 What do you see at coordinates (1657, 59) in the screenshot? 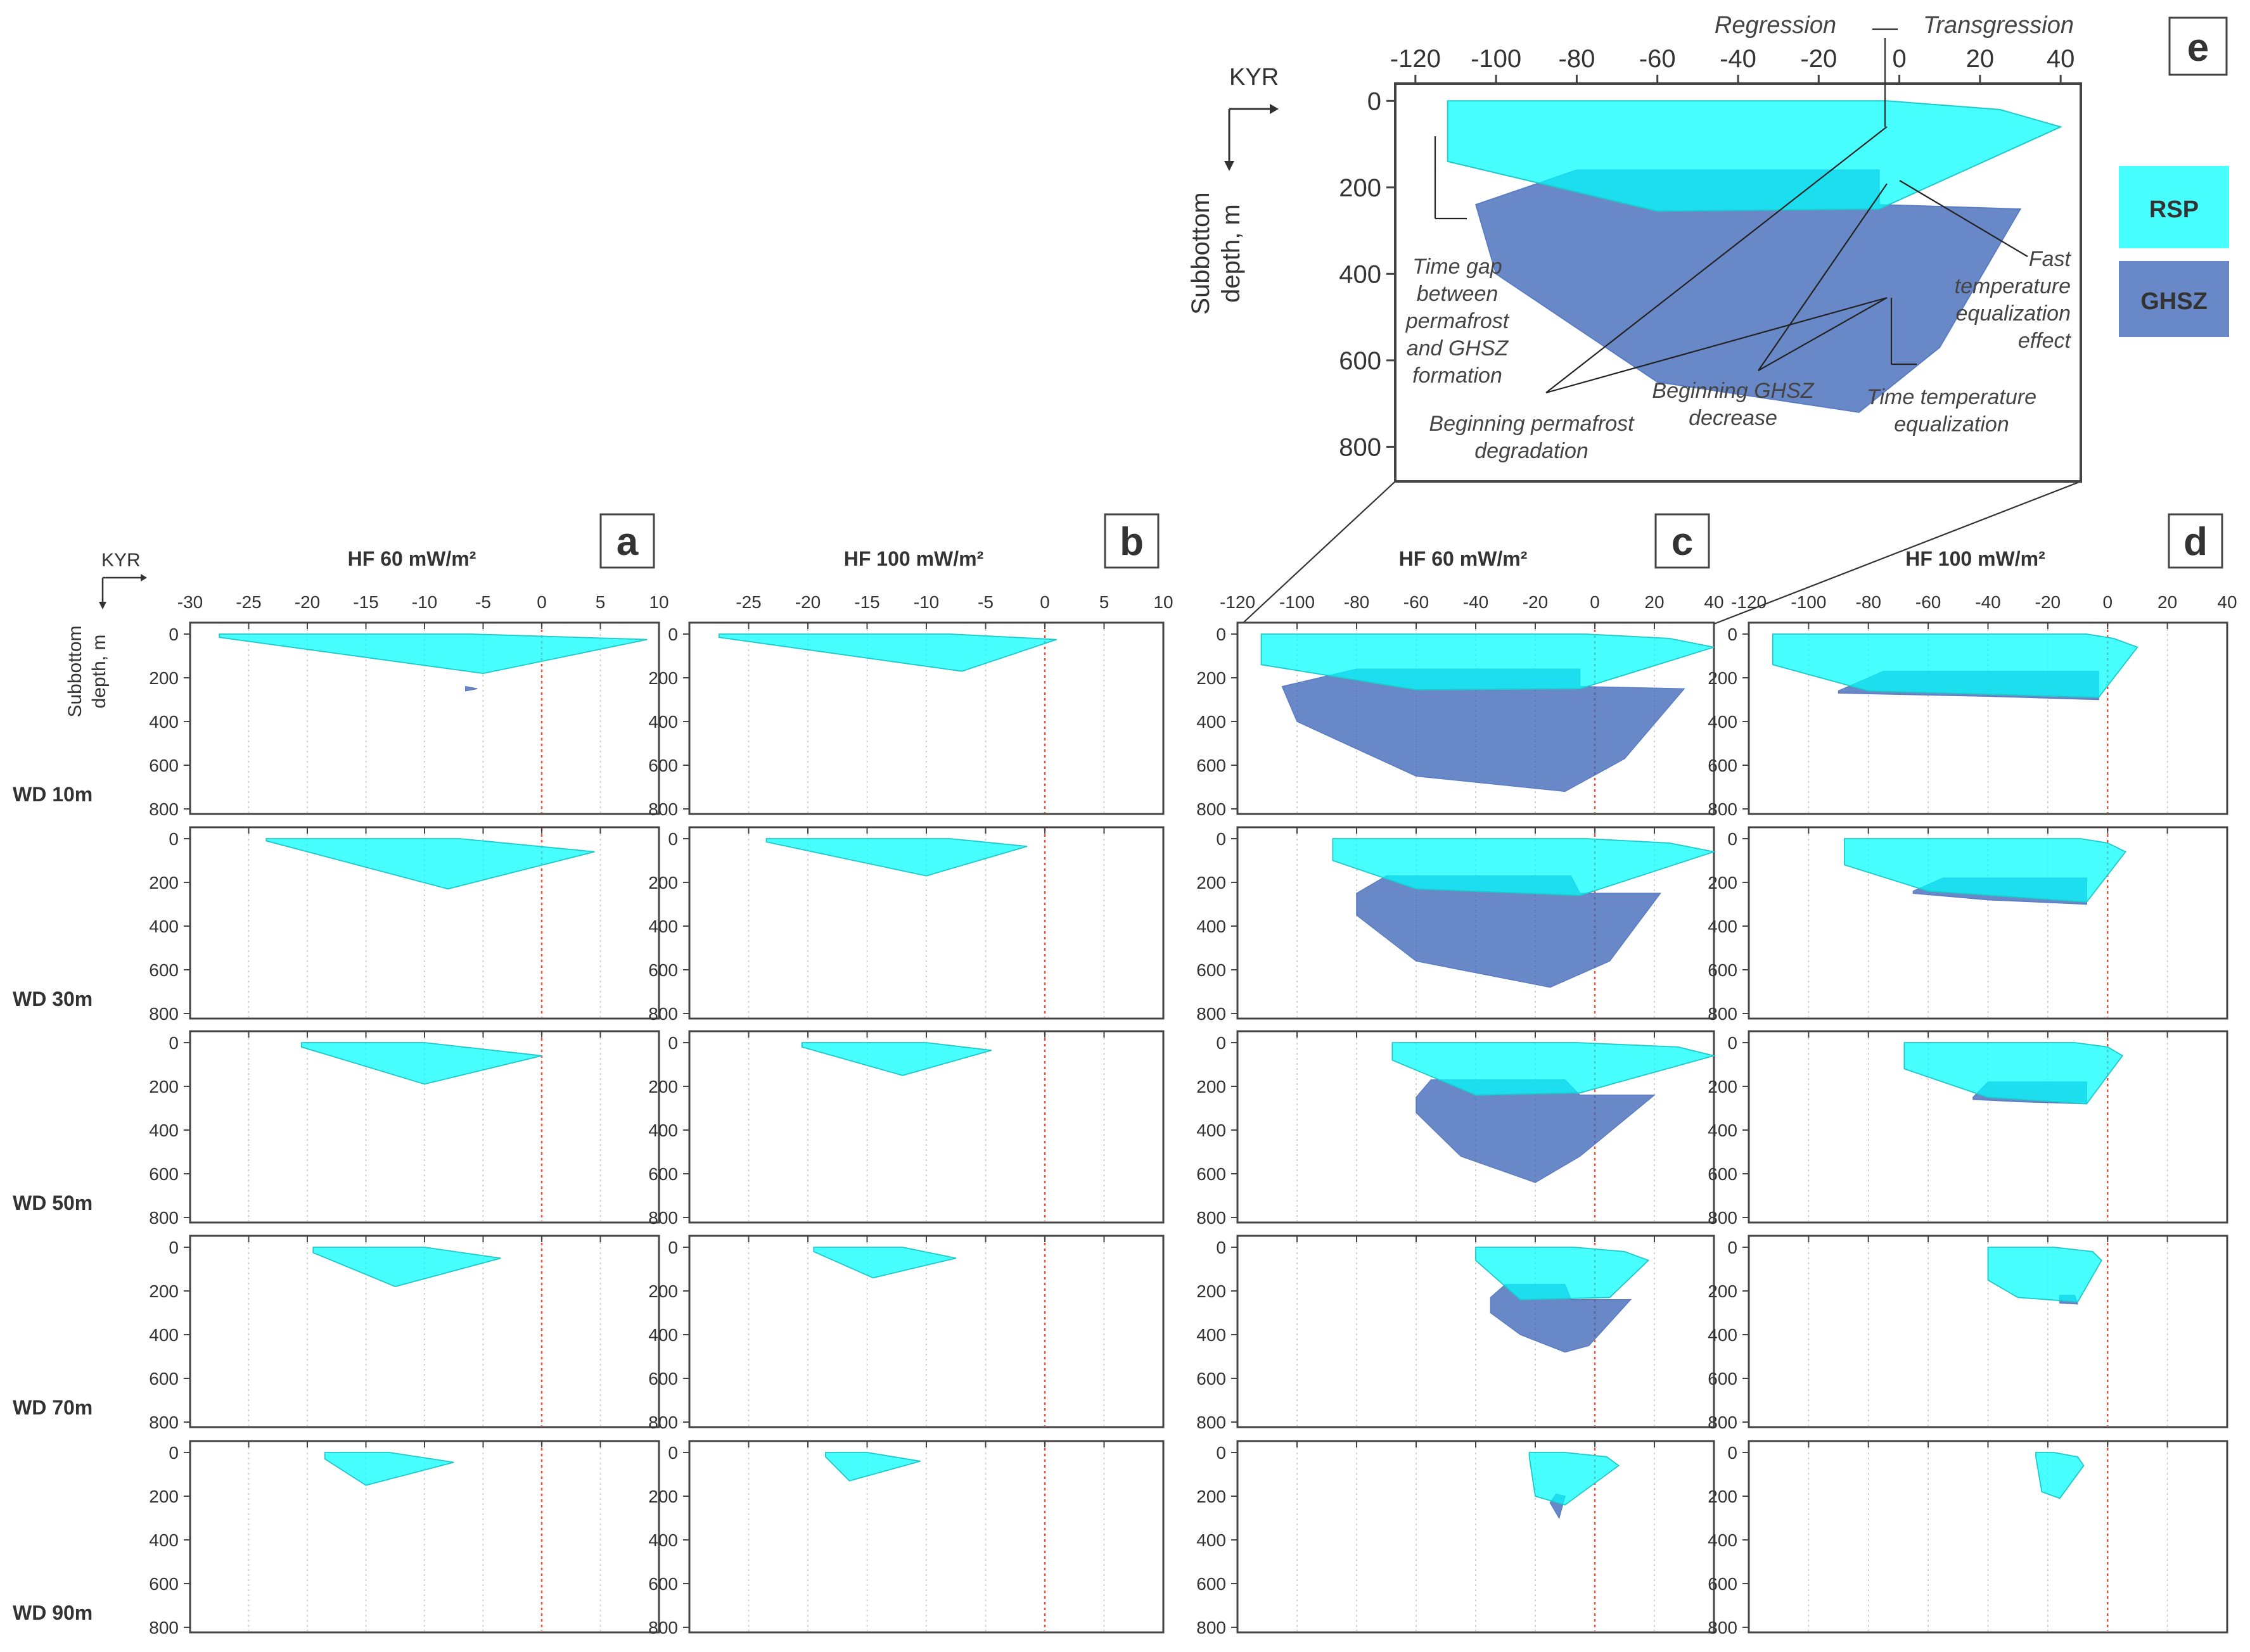
I see `inset-x-tick-label: -60` at bounding box center [1657, 59].